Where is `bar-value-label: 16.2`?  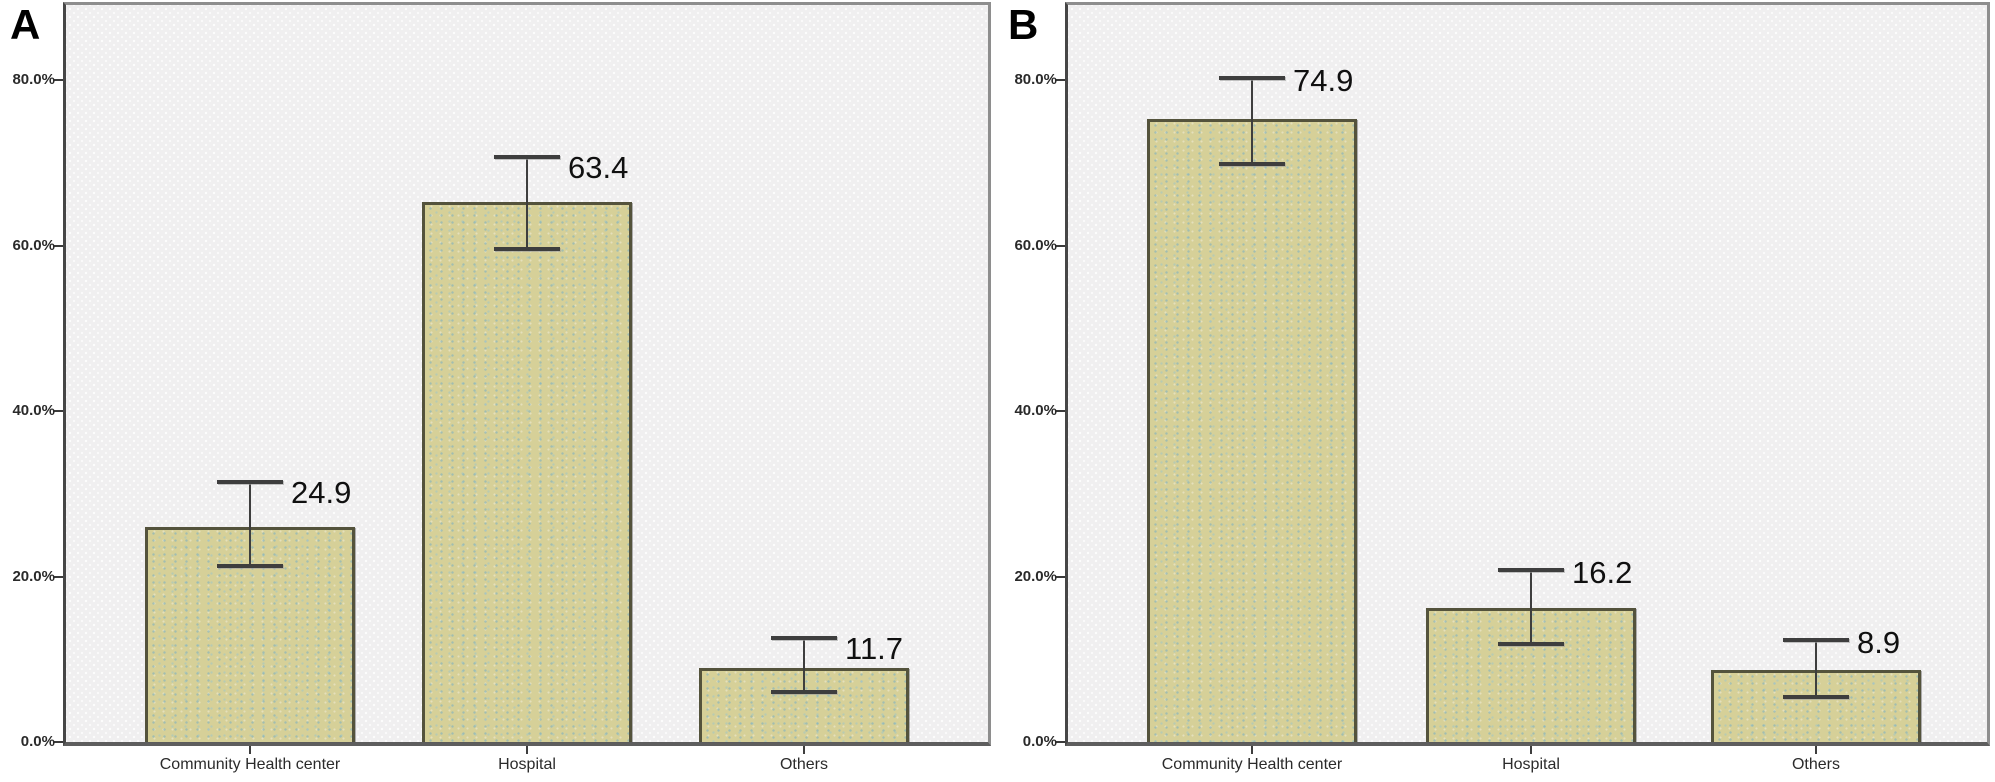
bar-value-label: 16.2 is located at coordinates (1602, 572).